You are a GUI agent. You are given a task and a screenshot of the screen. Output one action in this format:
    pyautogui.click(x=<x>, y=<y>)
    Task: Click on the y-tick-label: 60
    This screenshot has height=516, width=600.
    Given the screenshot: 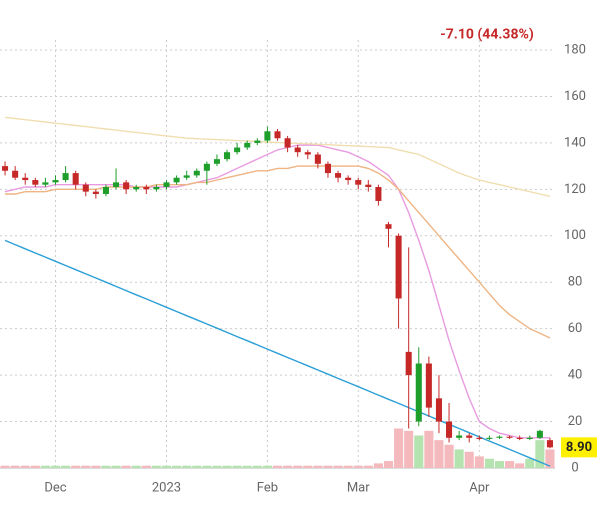 What is the action you would take?
    pyautogui.click(x=575, y=328)
    